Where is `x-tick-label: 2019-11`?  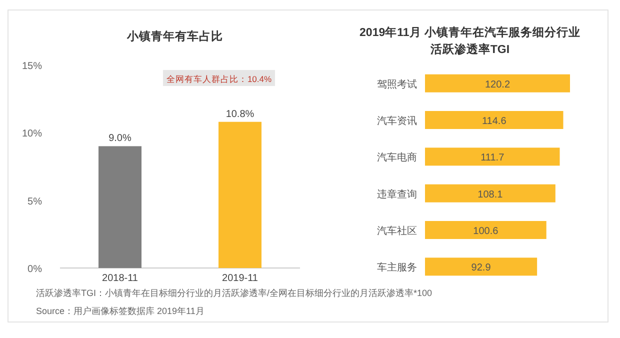 x-tick-label: 2019-11 is located at coordinates (240, 278).